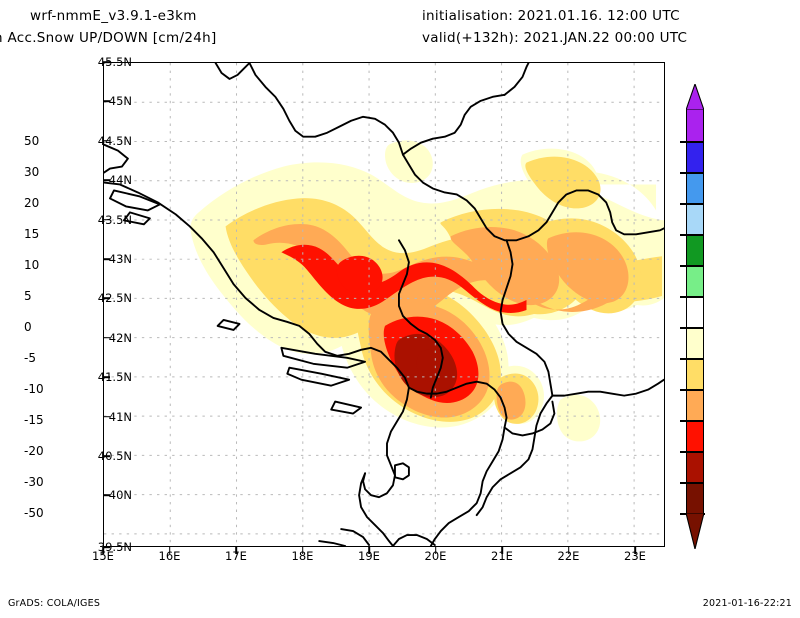 Image resolution: width=800 pixels, height=618 pixels. What do you see at coordinates (103, 556) in the screenshot?
I see `xtick-label-15E: 15E` at bounding box center [103, 556].